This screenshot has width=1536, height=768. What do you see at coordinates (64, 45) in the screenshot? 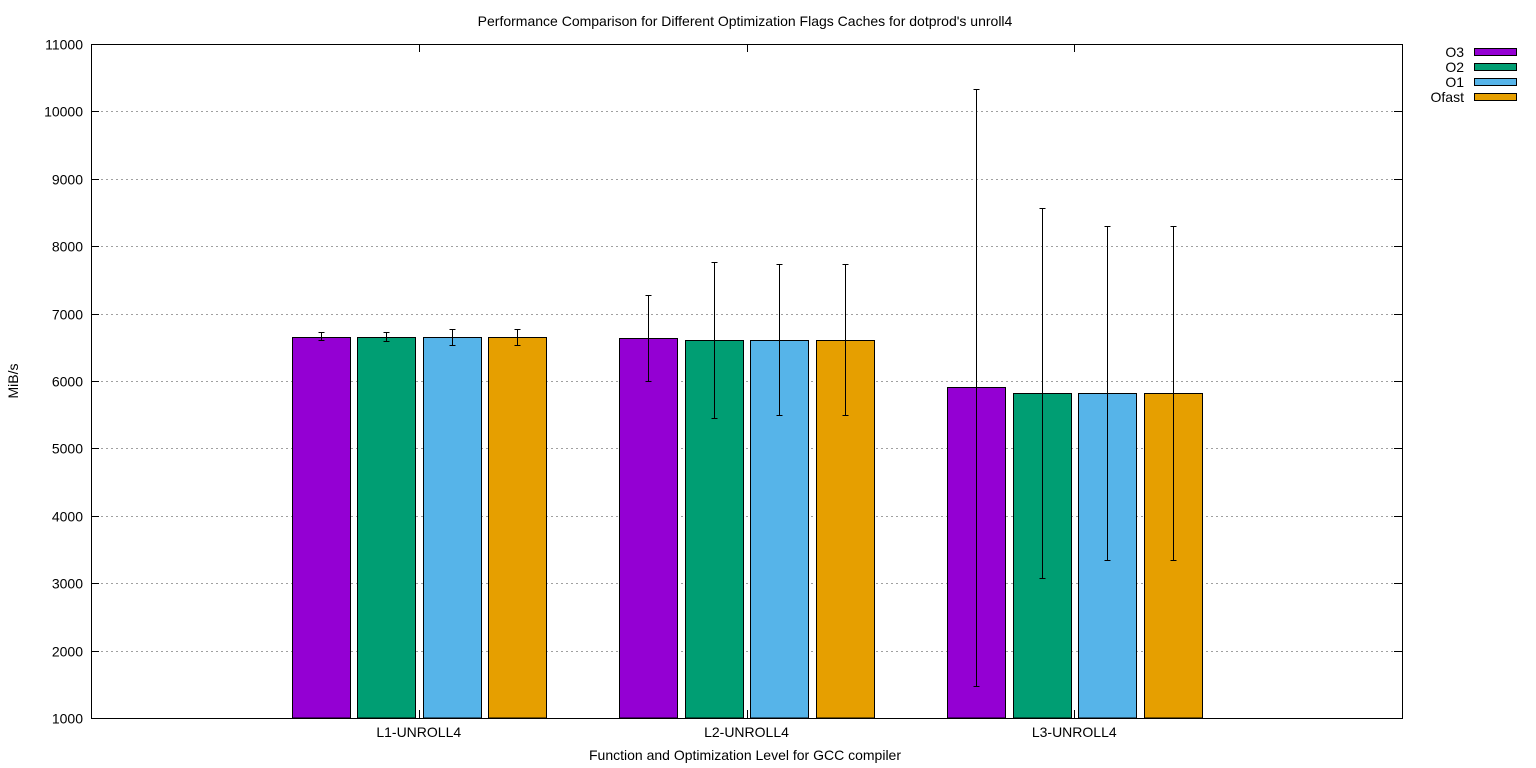
I see `y-tick-label: 11000` at bounding box center [64, 45].